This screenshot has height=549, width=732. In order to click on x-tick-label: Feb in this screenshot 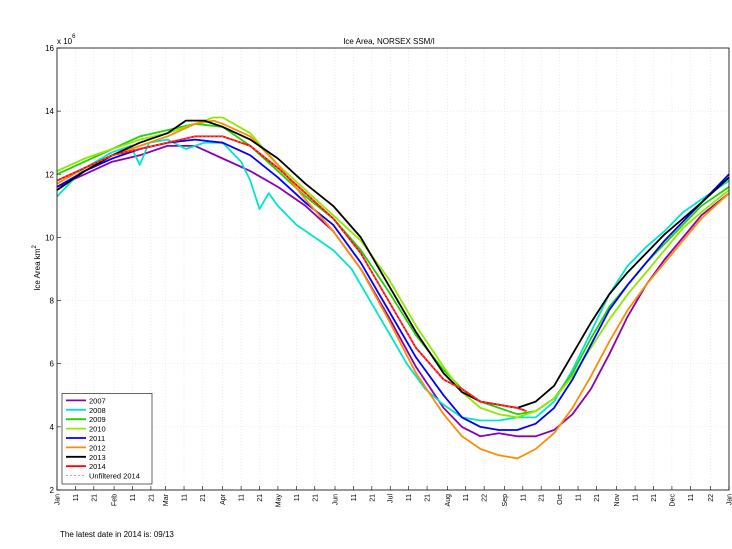, I will do `click(115, 500)`.